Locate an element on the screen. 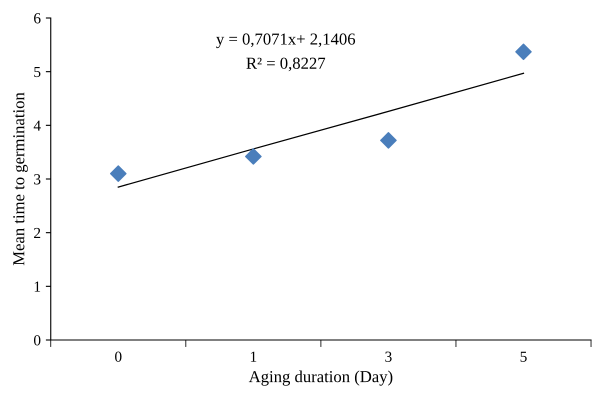 The image size is (597, 400). x-axis-title: Aging duration (Day) is located at coordinates (320, 378).